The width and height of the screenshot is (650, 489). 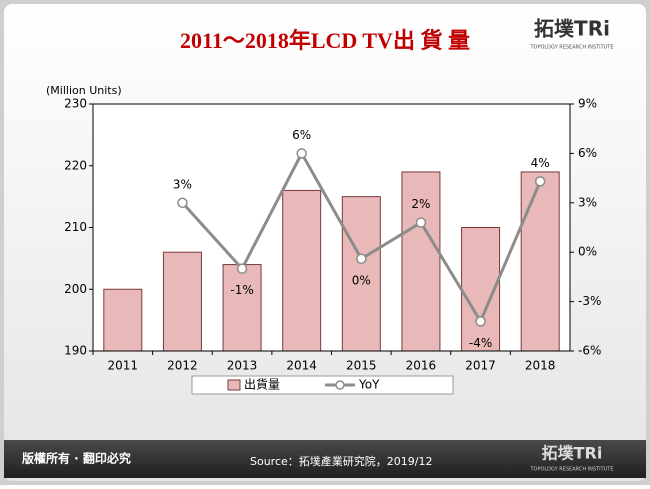 What do you see at coordinates (75, 104) in the screenshot?
I see `y-tick-label: 230` at bounding box center [75, 104].